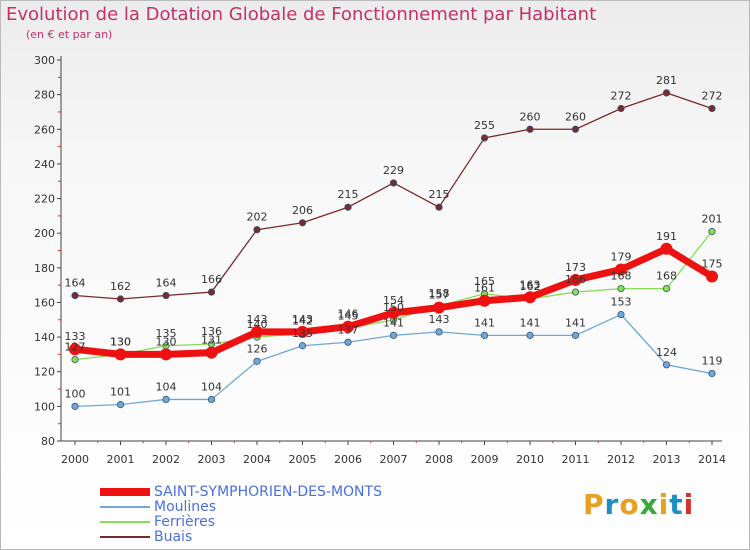 This screenshot has height=550, width=750. Describe the element at coordinates (621, 302) in the screenshot. I see `data-label-moulines: 153` at that location.